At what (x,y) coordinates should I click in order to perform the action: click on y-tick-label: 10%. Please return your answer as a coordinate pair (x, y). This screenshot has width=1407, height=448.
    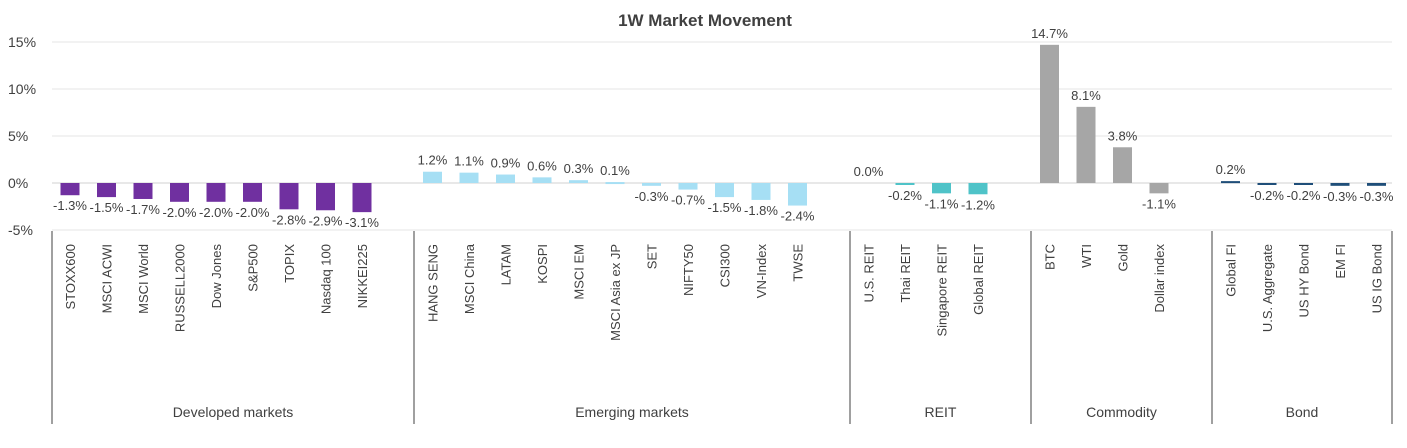
    Looking at the image, I should click on (22, 89).